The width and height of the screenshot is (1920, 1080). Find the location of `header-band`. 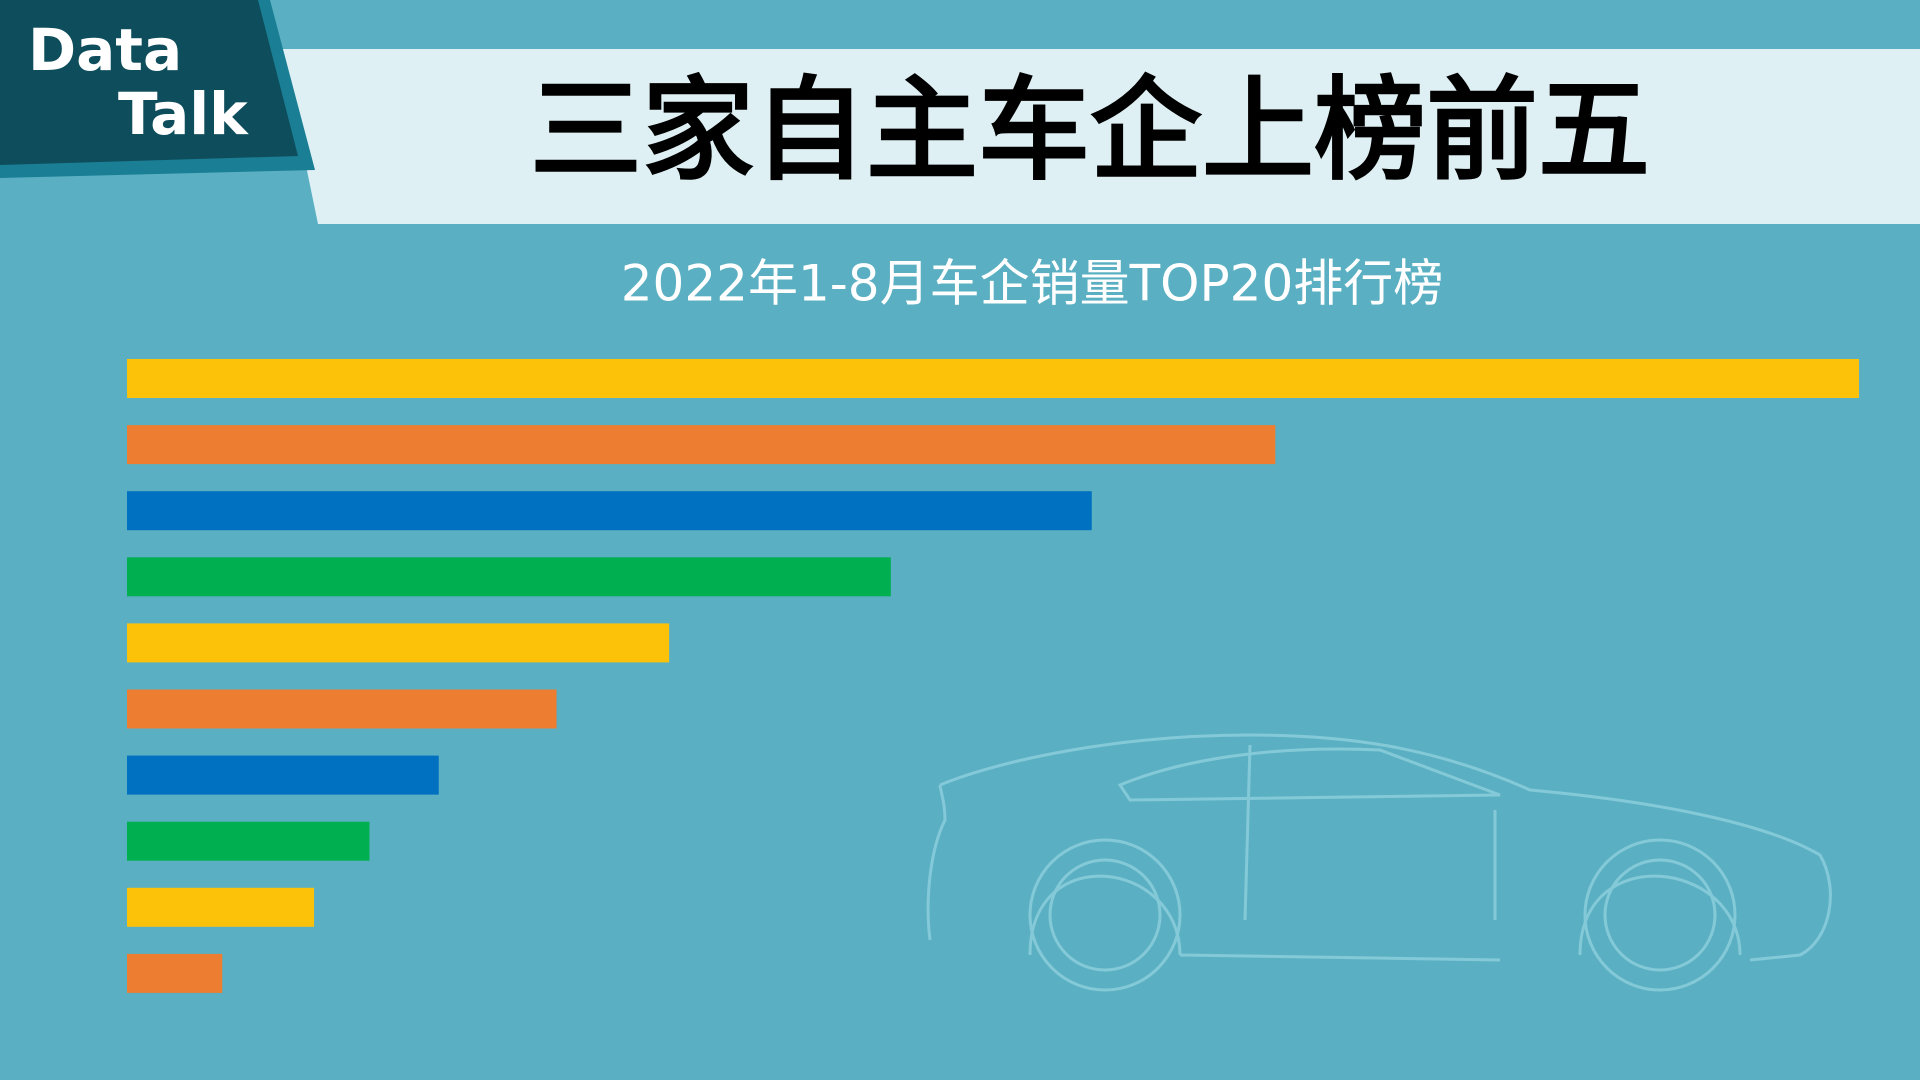

header-band is located at coordinates (1101, 136).